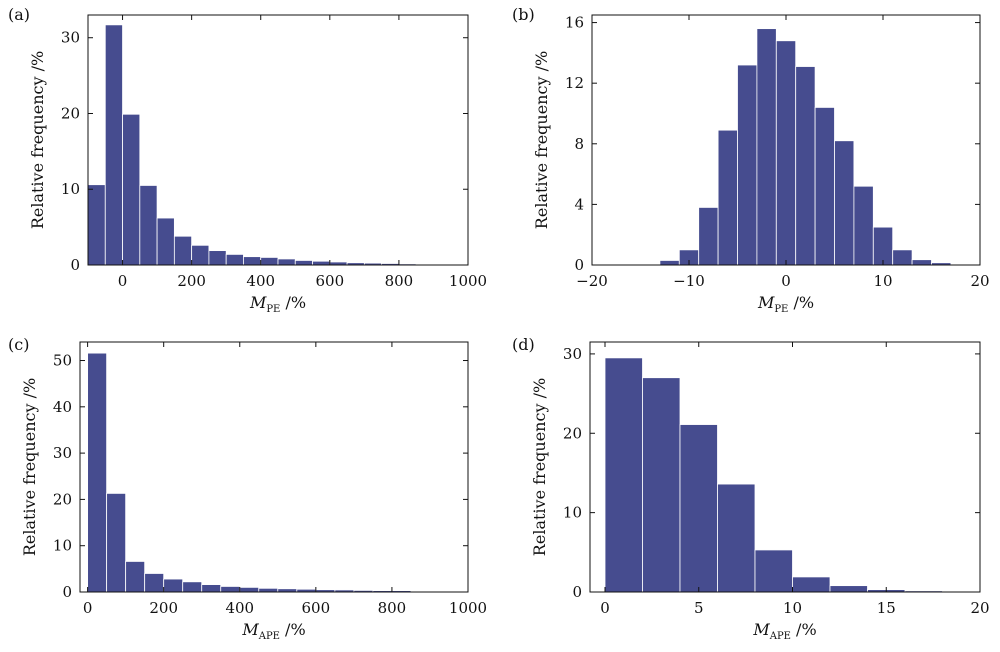  I want to click on x-axis-title-subscript: PE, so click(273, 309).